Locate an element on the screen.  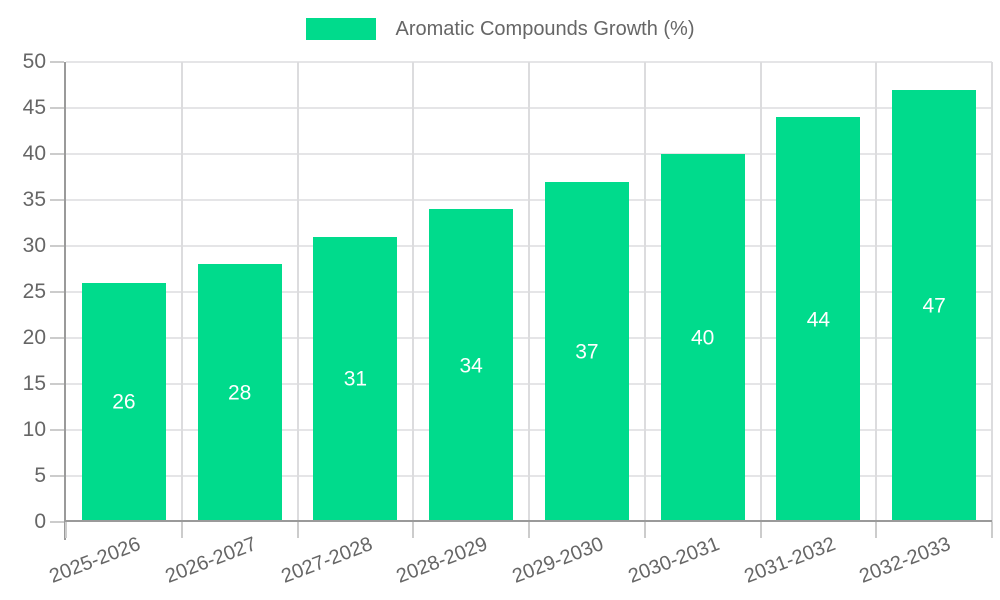
bar-value-label: 44 is located at coordinates (818, 320).